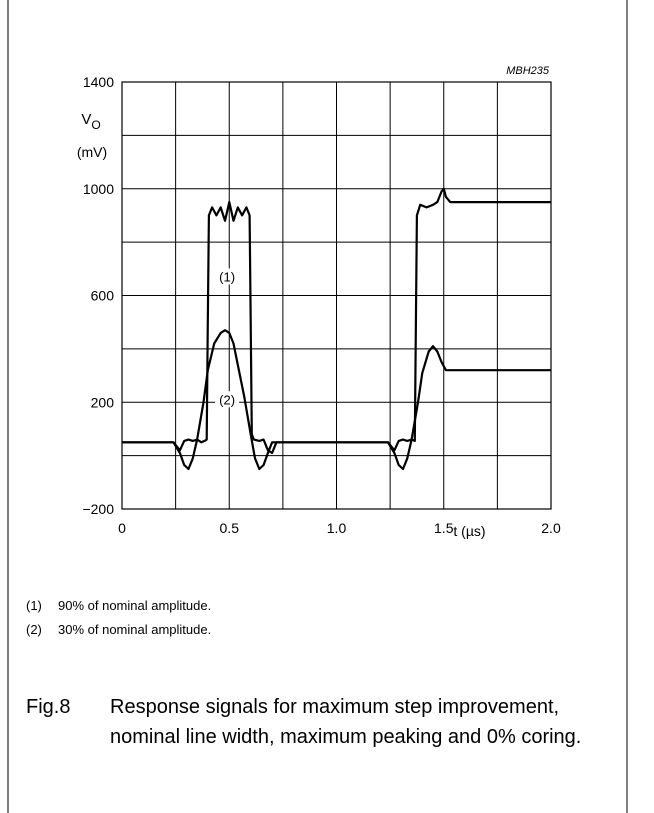 The width and height of the screenshot is (654, 813). I want to click on y-axis-unit: (mV), so click(92, 152).